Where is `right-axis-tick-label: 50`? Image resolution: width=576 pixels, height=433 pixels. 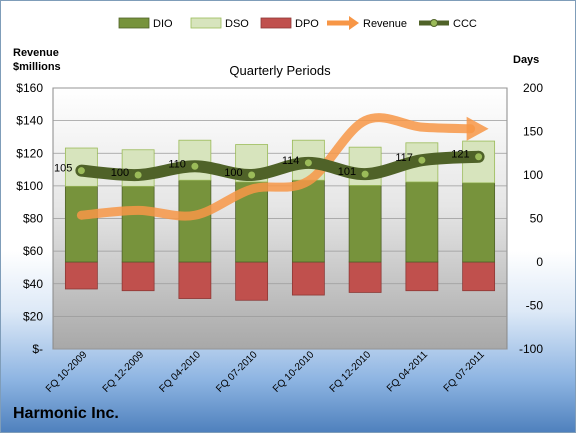 right-axis-tick-label: 50 is located at coordinates (537, 219).